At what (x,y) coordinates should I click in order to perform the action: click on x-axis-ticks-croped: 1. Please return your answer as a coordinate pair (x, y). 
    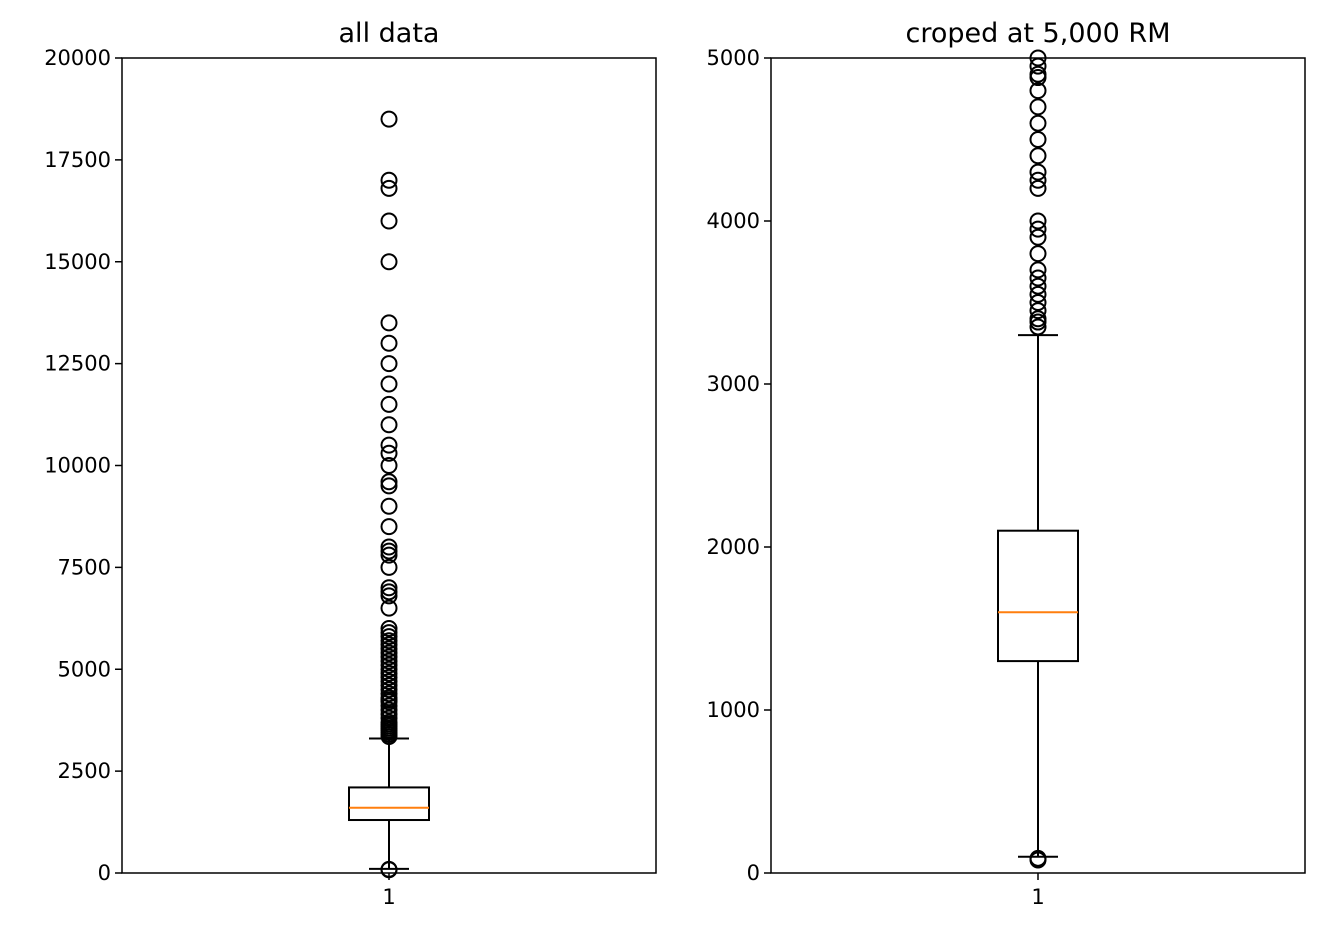
    Looking at the image, I should click on (1038, 891).